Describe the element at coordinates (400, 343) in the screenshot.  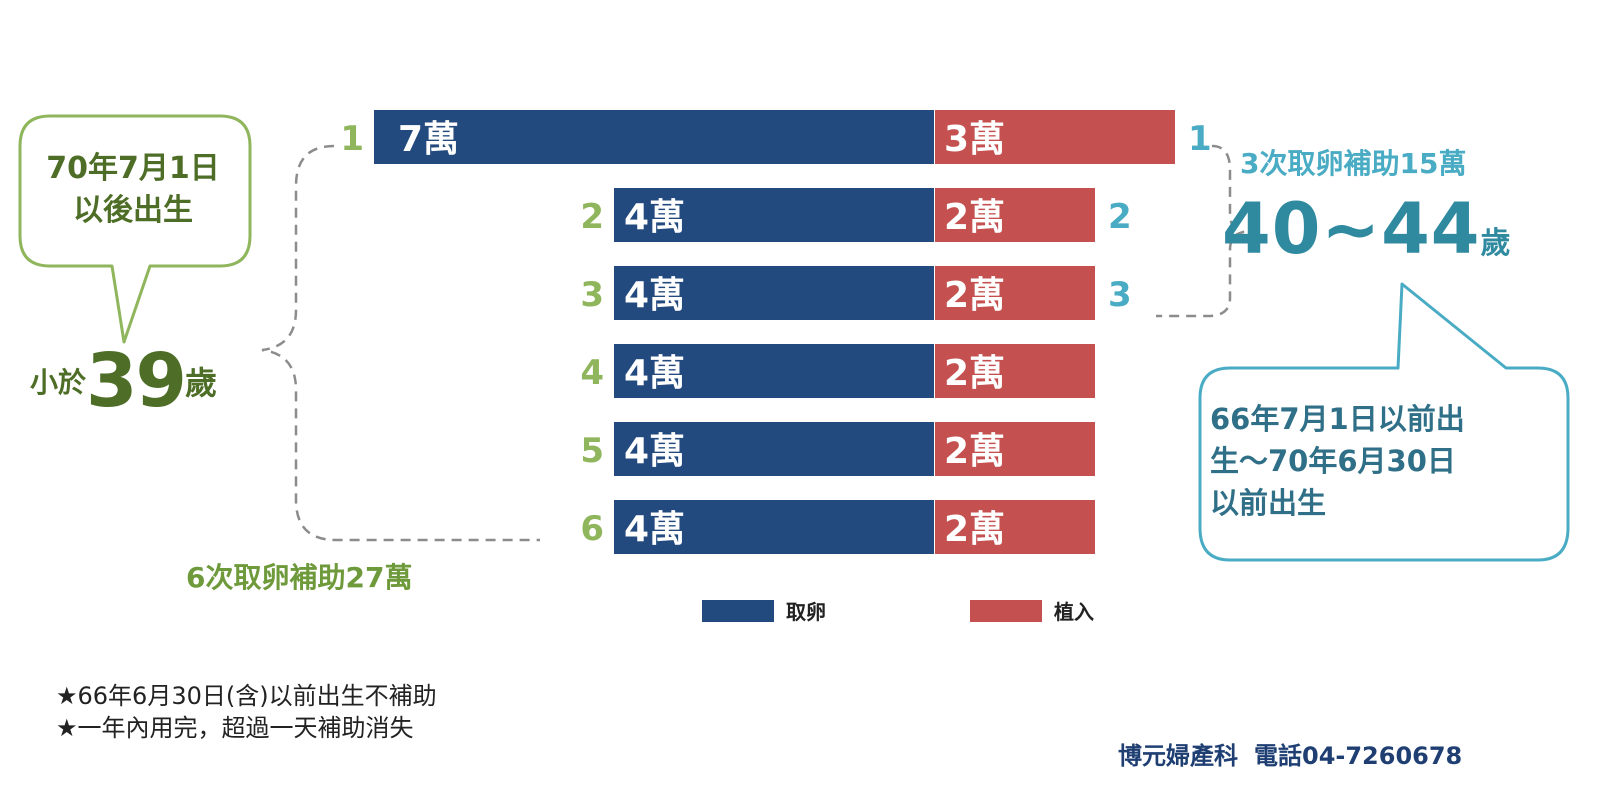
I see `left-bracket` at that location.